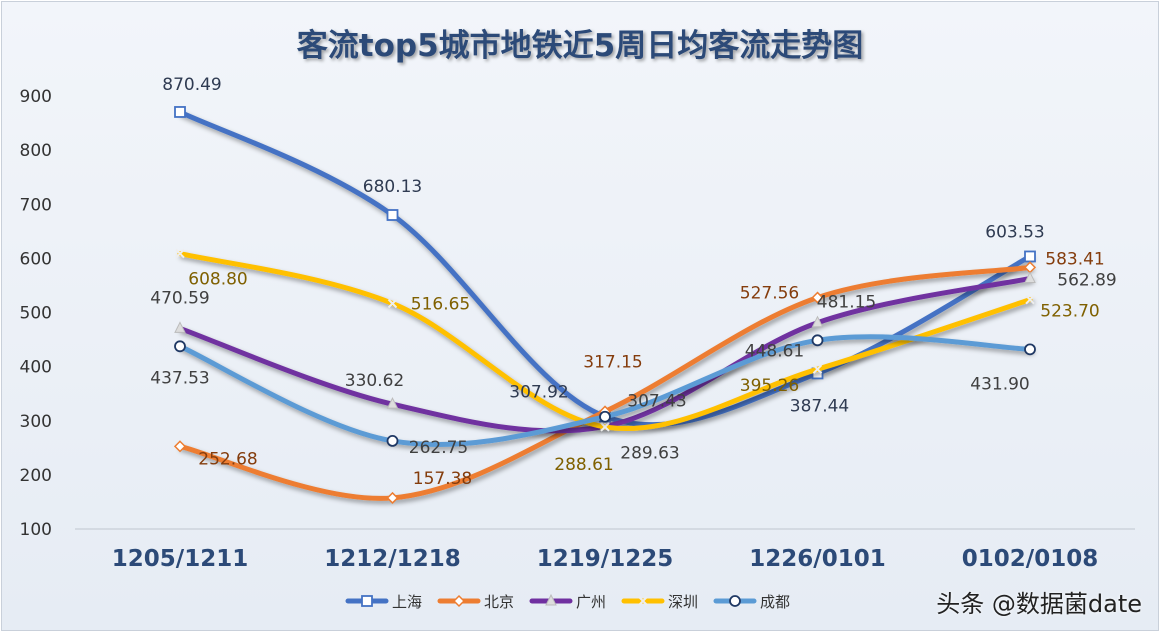  What do you see at coordinates (1074, 259) in the screenshot?
I see `data-label: 583.41` at bounding box center [1074, 259].